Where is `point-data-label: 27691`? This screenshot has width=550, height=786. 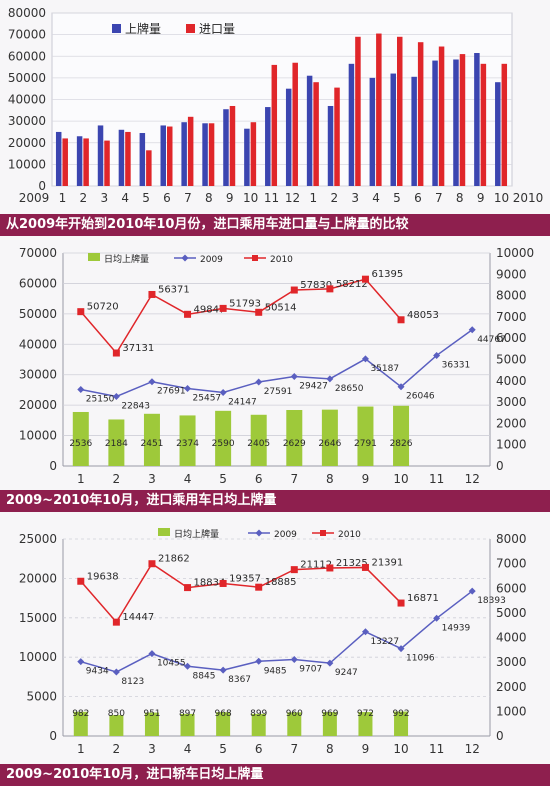
point-data-label: 27691 is located at coordinates (171, 392).